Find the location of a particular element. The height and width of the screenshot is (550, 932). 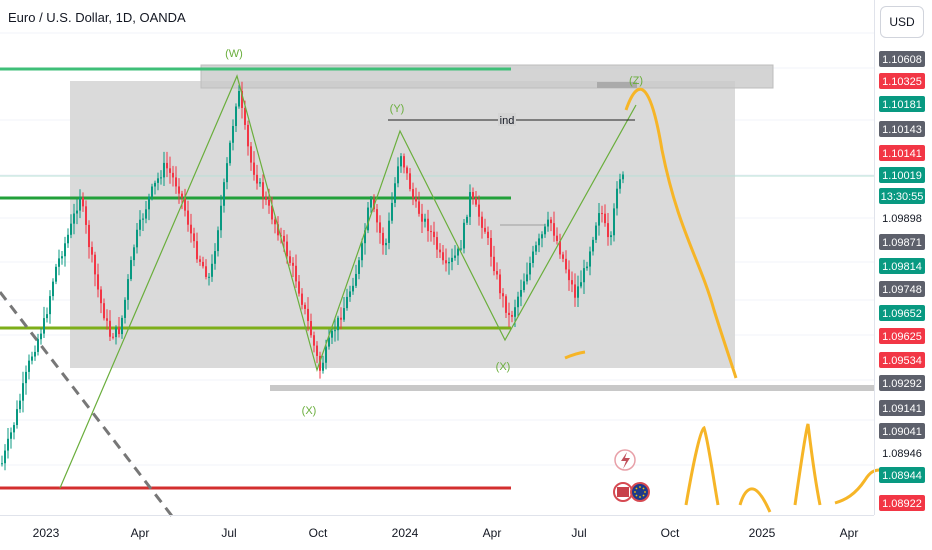

price-axis is located at coordinates (903, 257).